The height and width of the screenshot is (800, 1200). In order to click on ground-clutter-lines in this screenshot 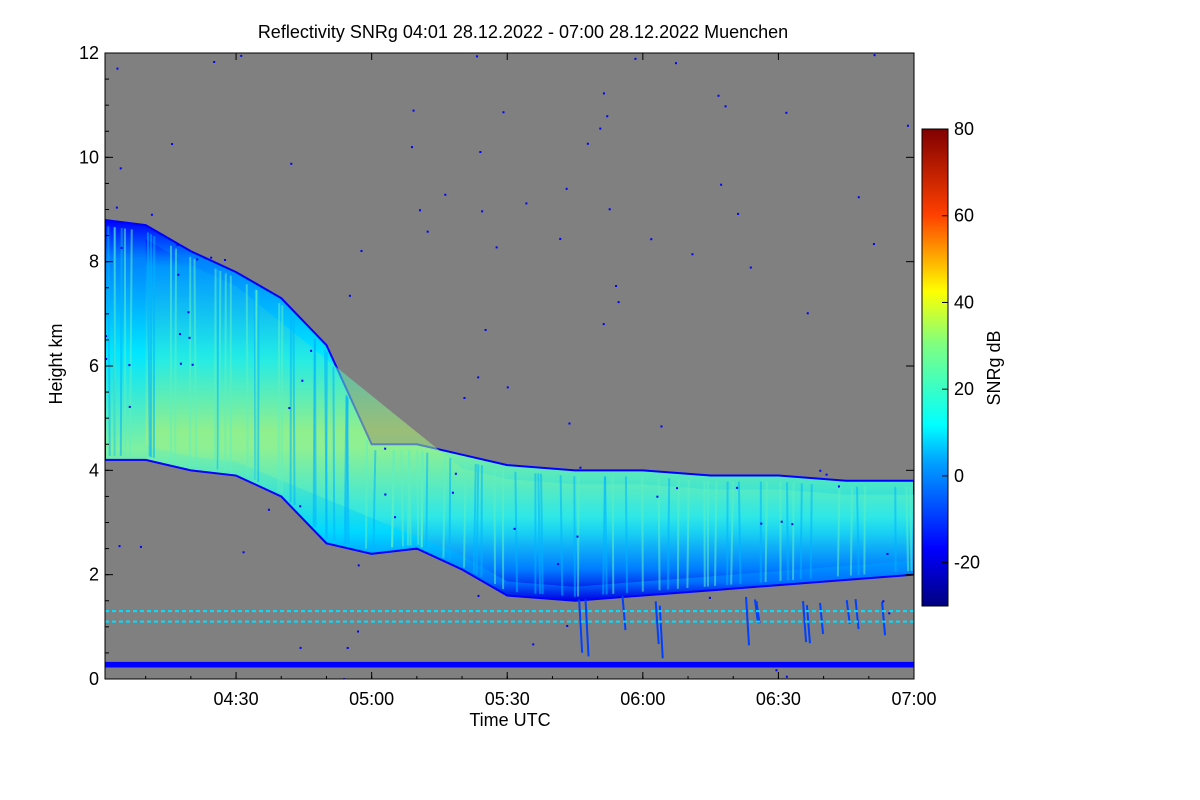, I will do `click(509, 639)`.